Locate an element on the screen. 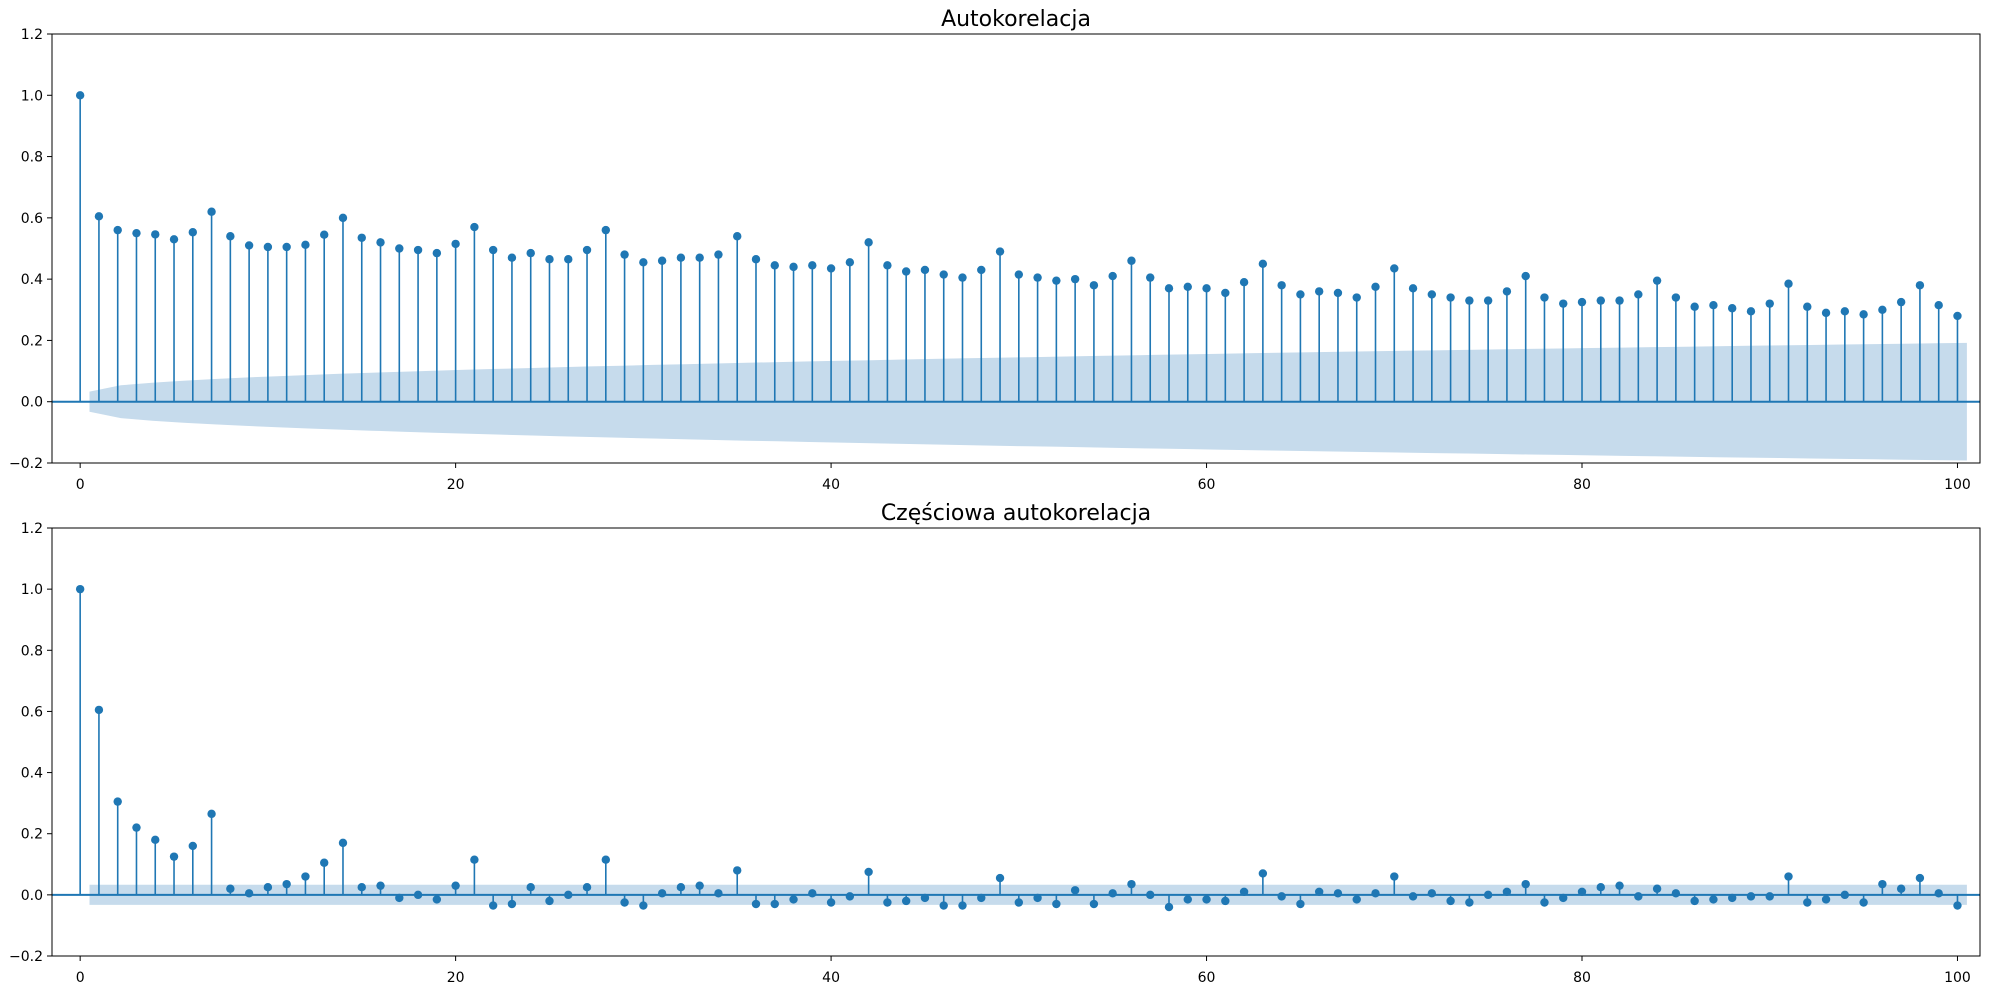 This screenshot has width=1990, height=990. y-tick-label: 0.8 is located at coordinates (32, 651).